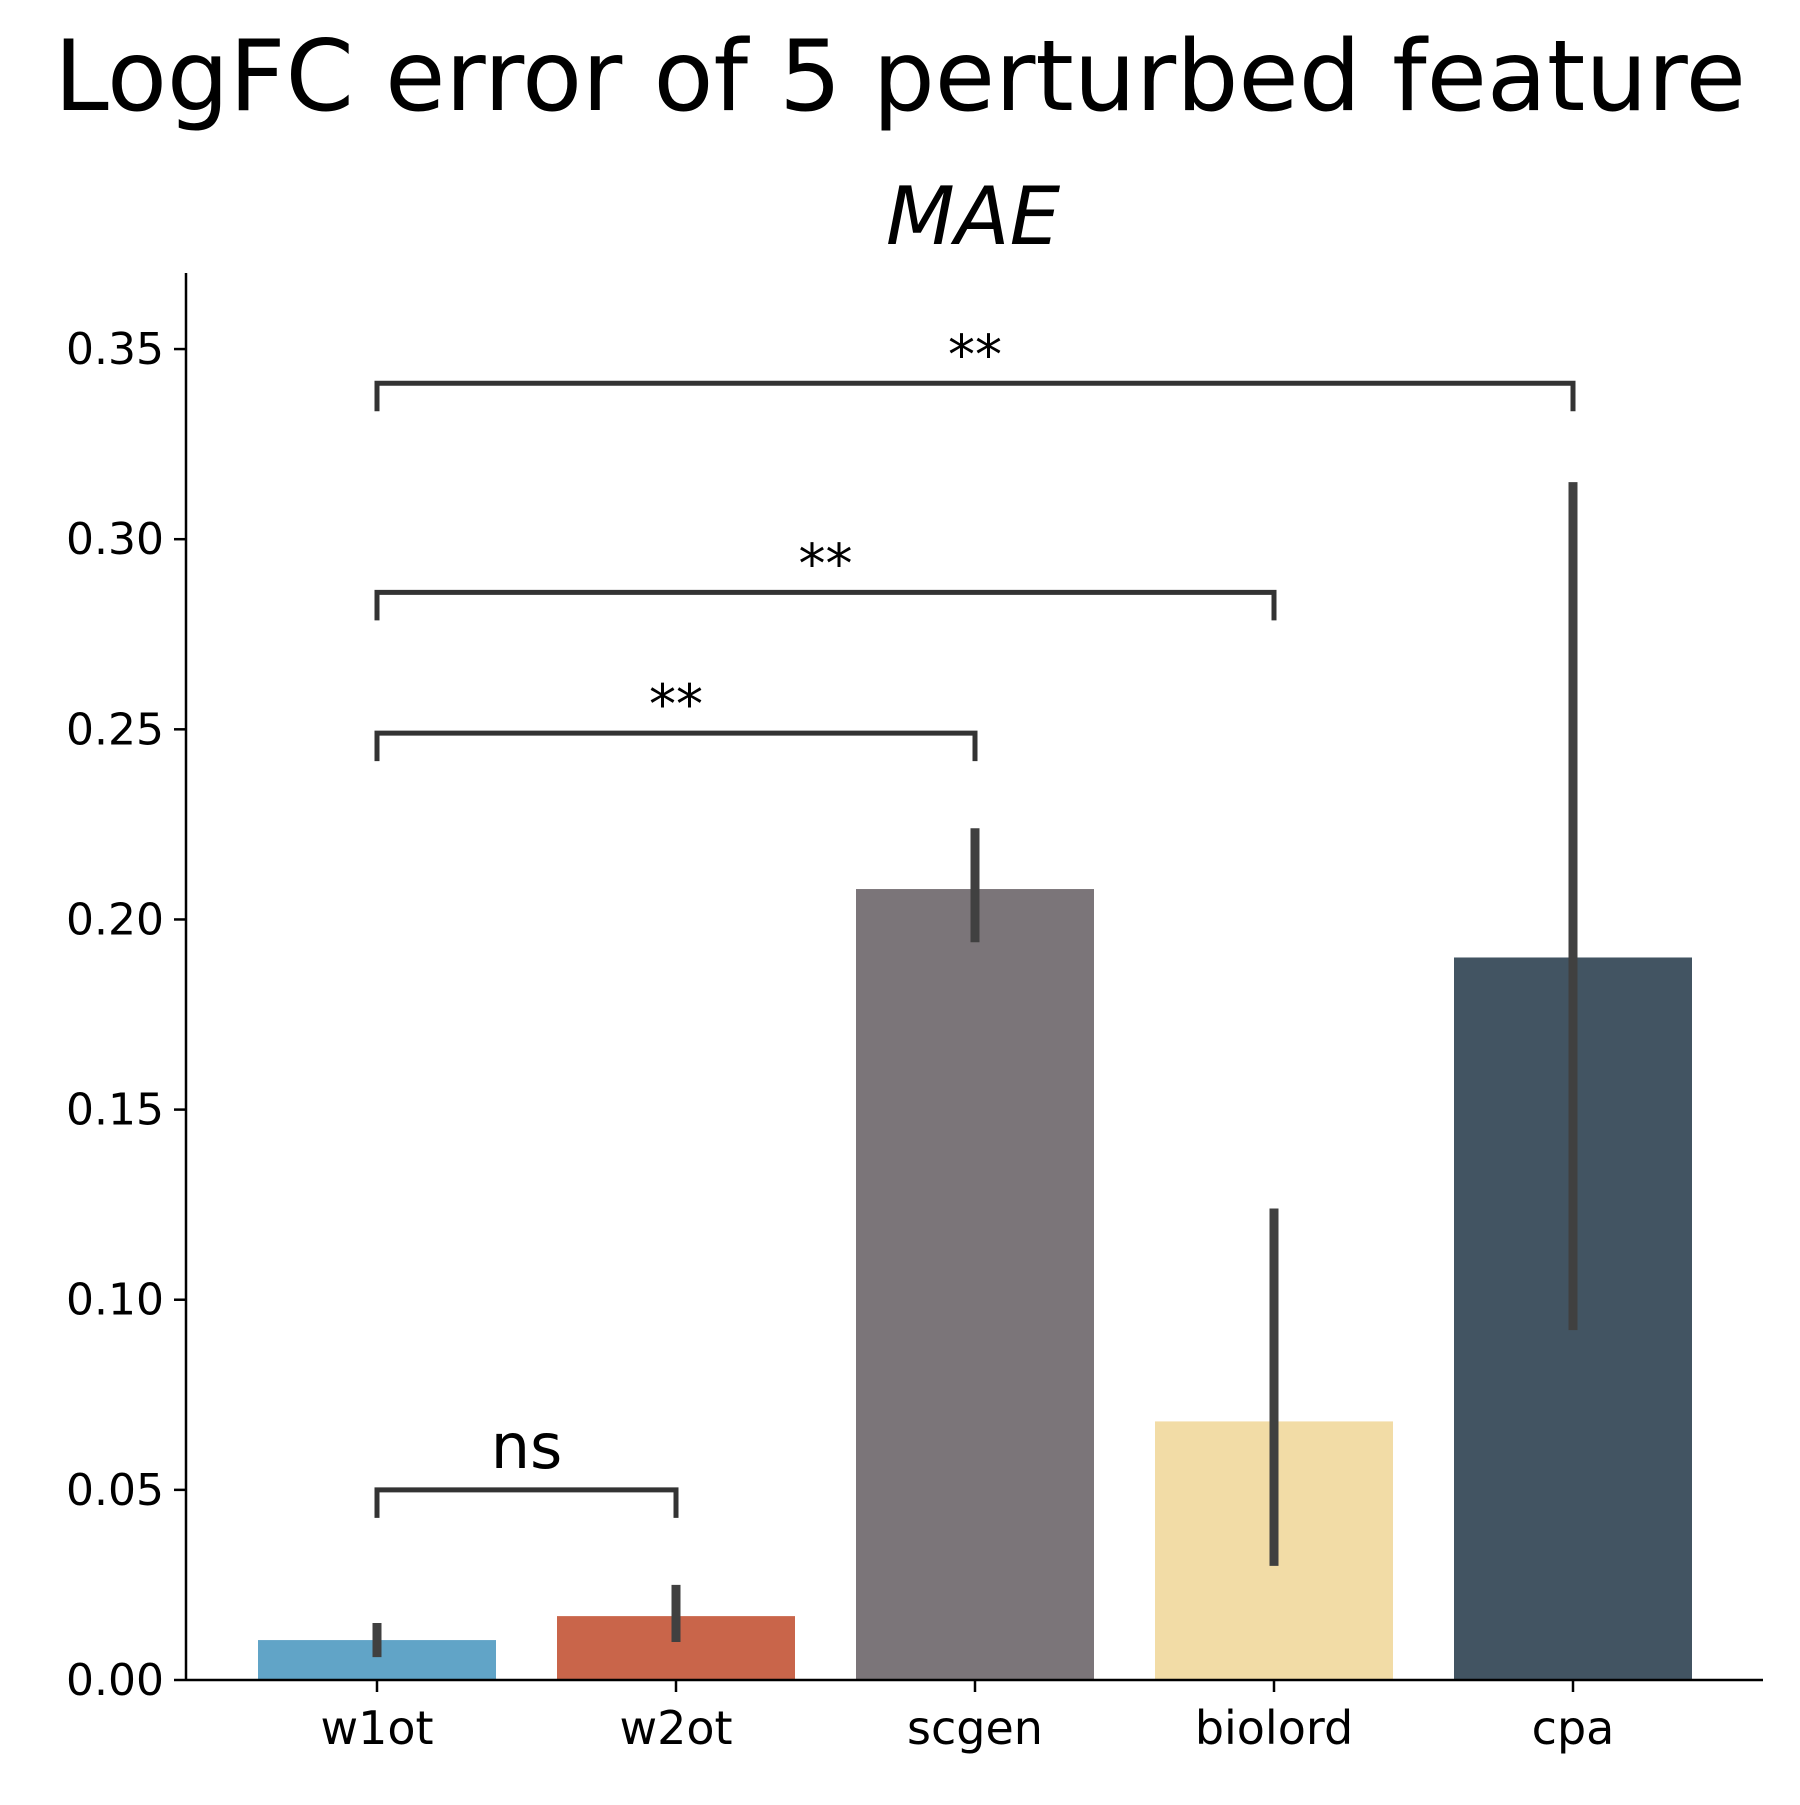 This screenshot has height=1805, width=1800. I want to click on significance-label: ns, so click(527, 1446).